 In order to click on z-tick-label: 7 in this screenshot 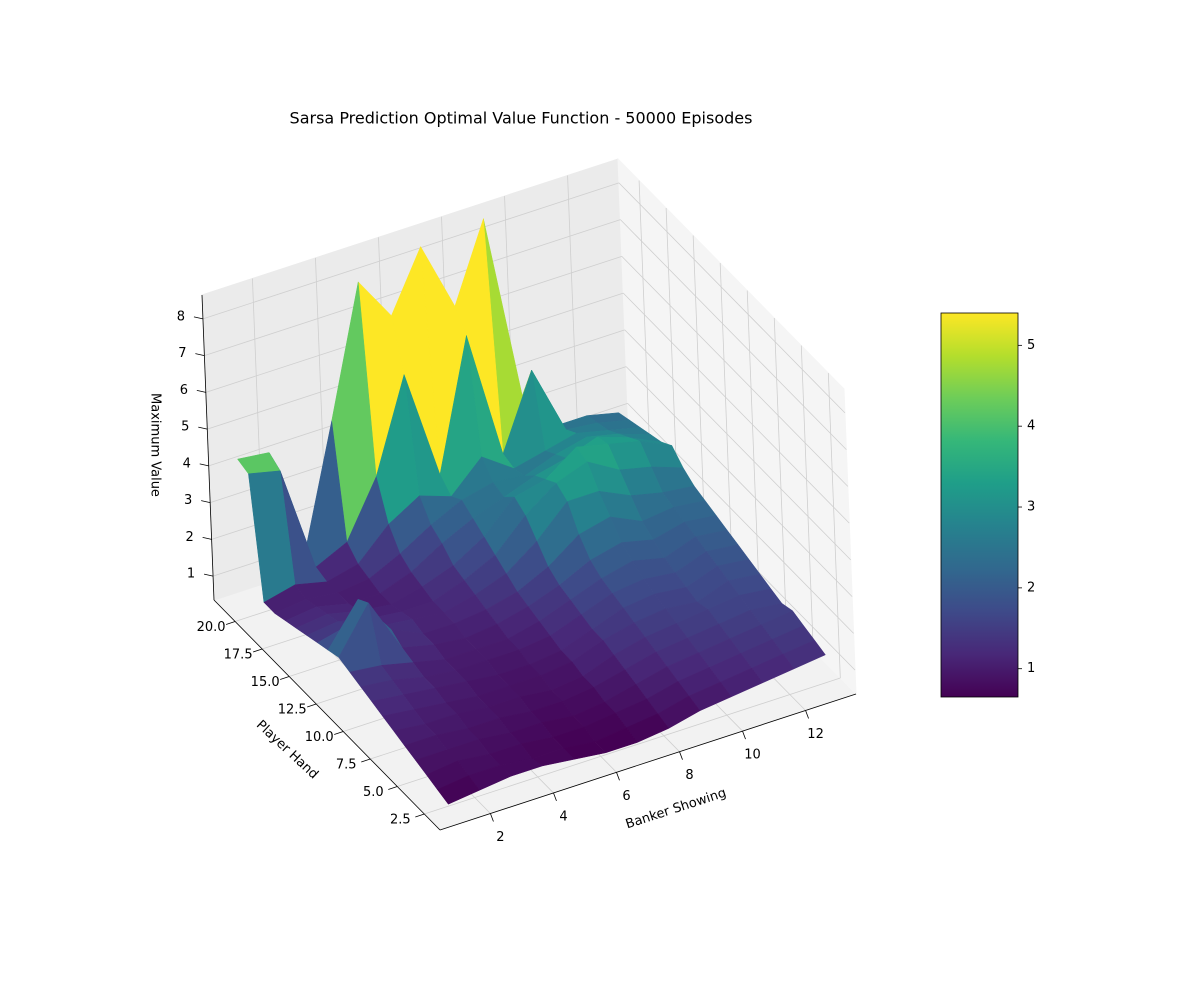, I will do `click(182, 353)`.